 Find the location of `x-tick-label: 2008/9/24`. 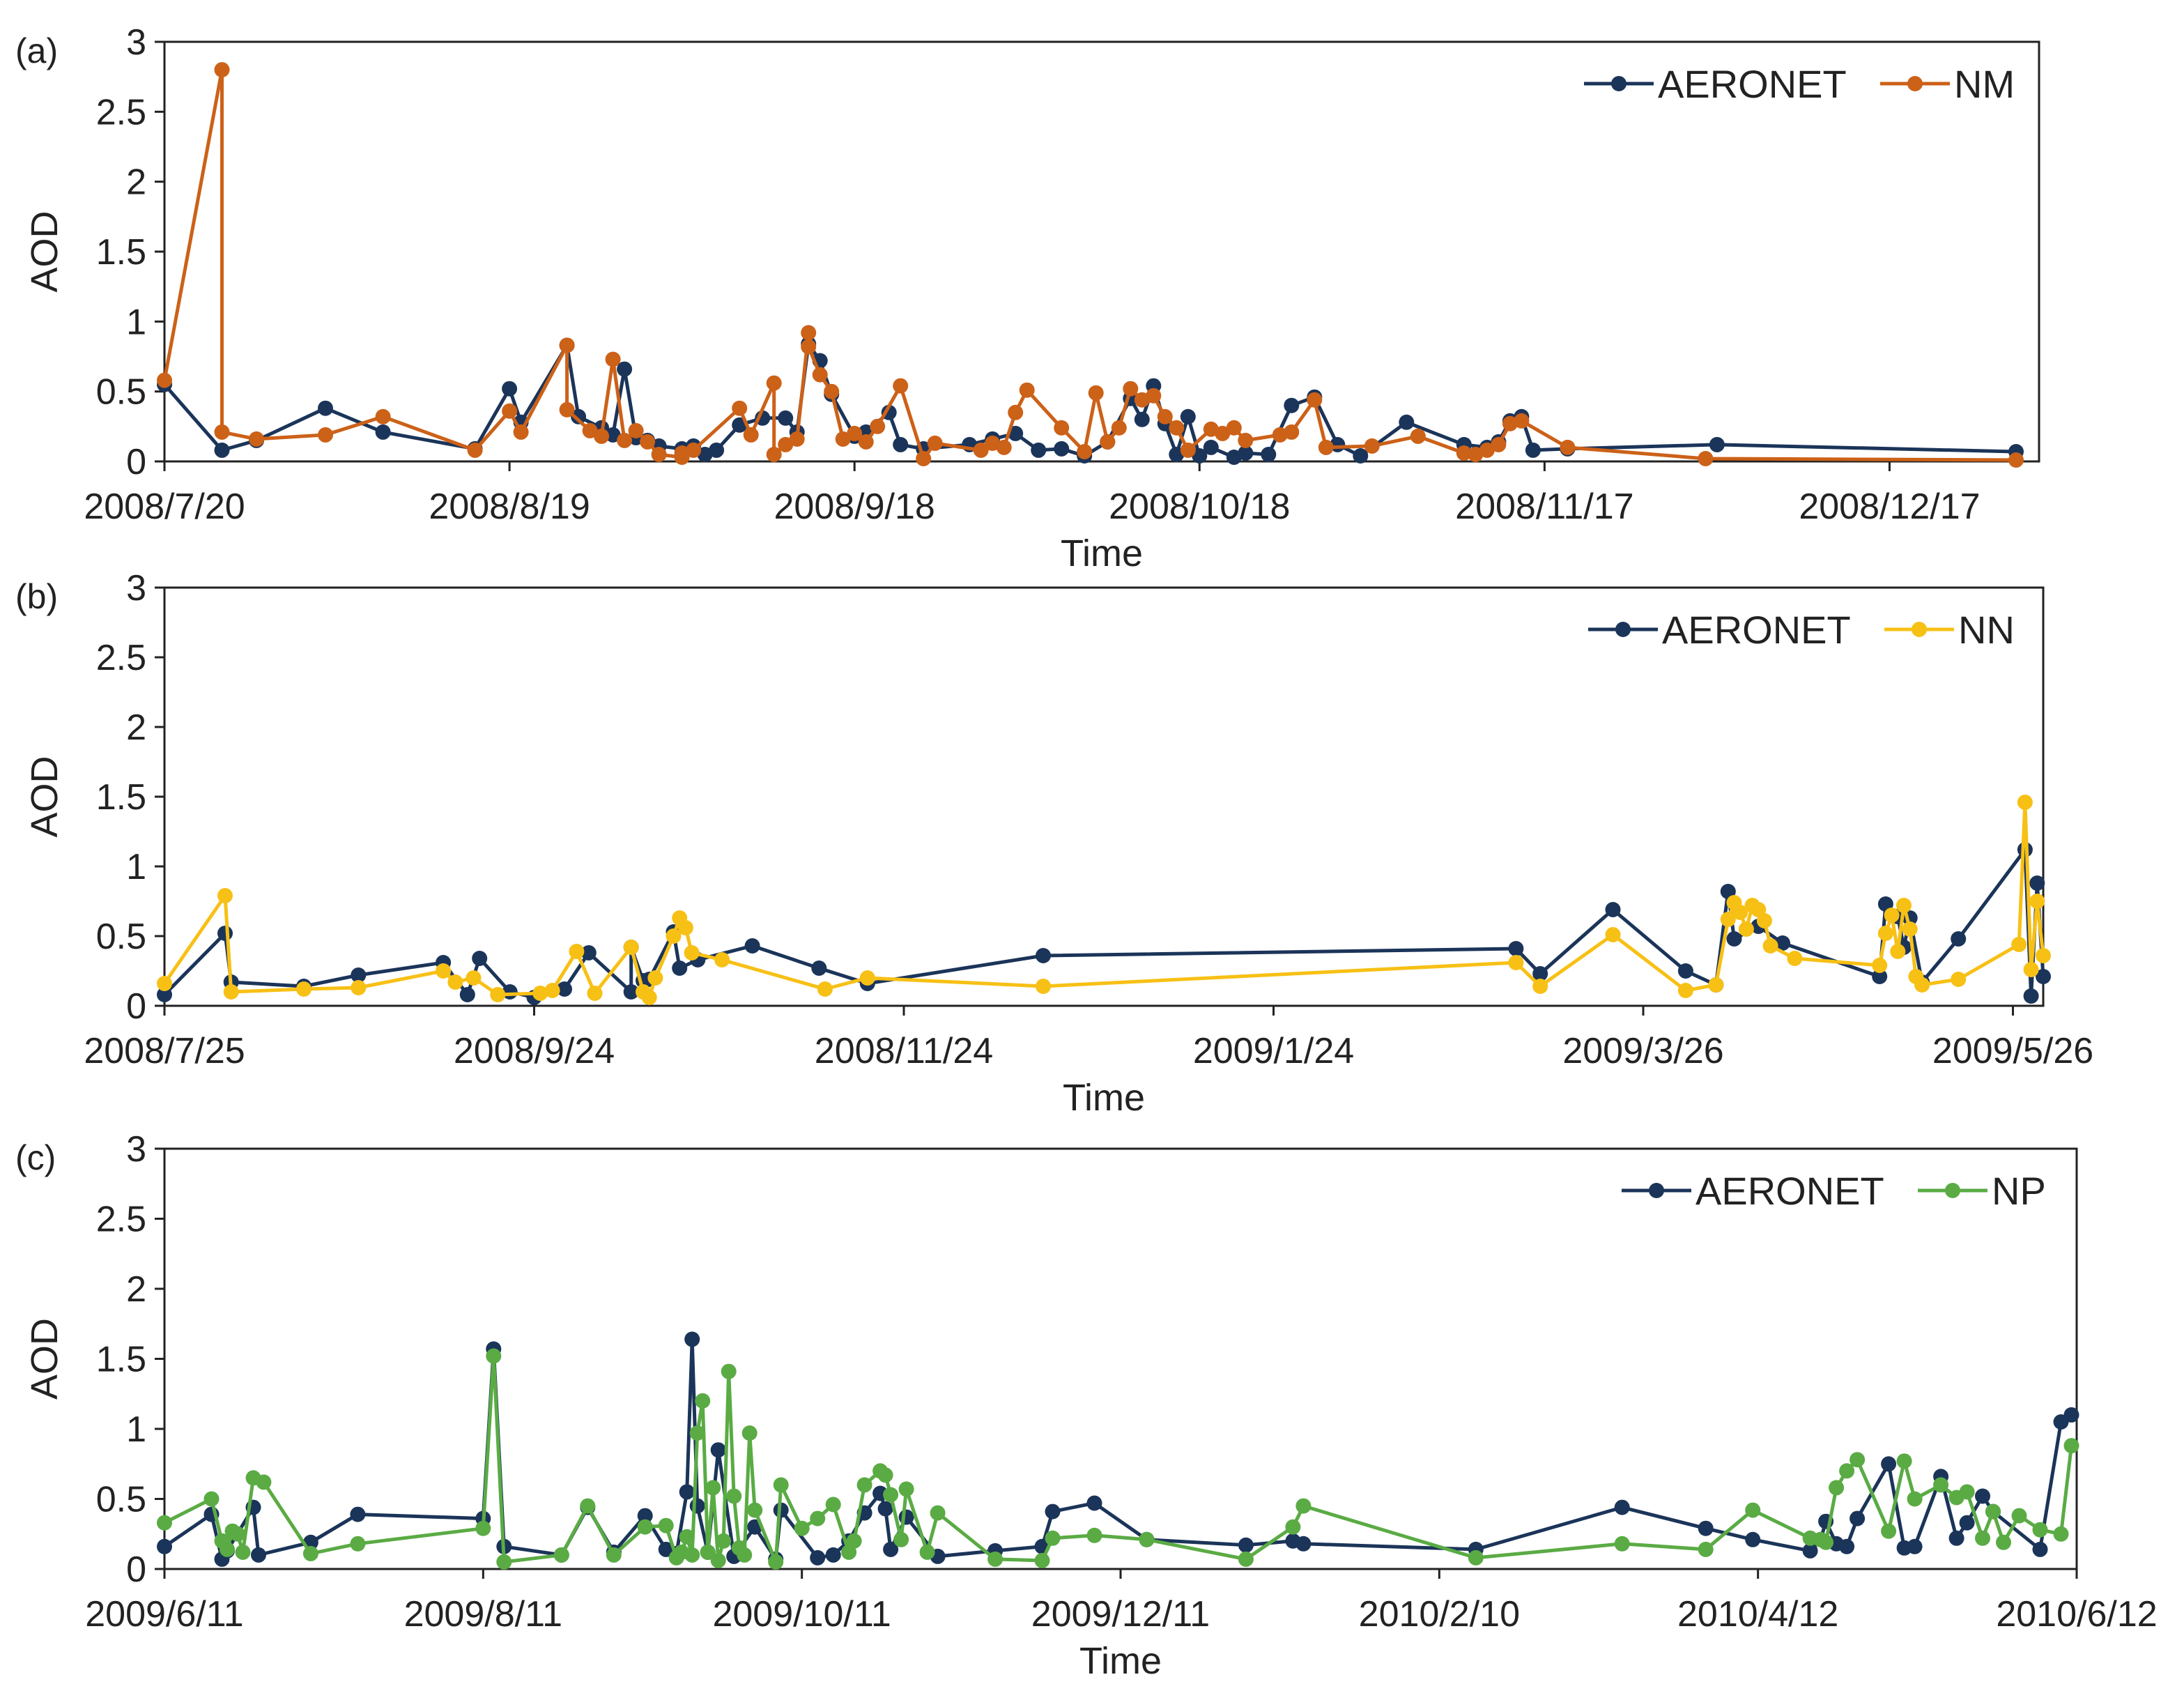

x-tick-label: 2008/9/24 is located at coordinates (534, 1051).